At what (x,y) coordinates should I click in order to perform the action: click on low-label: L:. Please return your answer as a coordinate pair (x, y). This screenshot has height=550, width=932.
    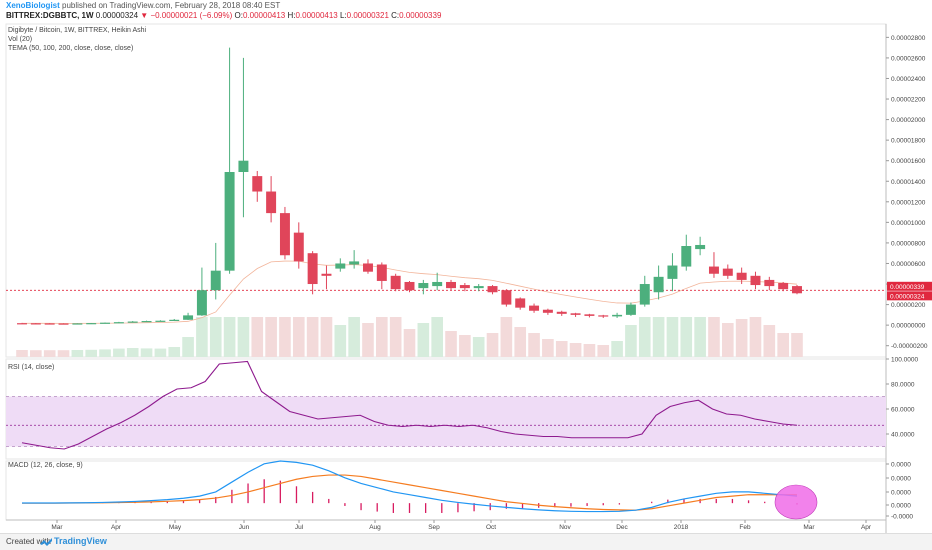
    Looking at the image, I should click on (343, 15).